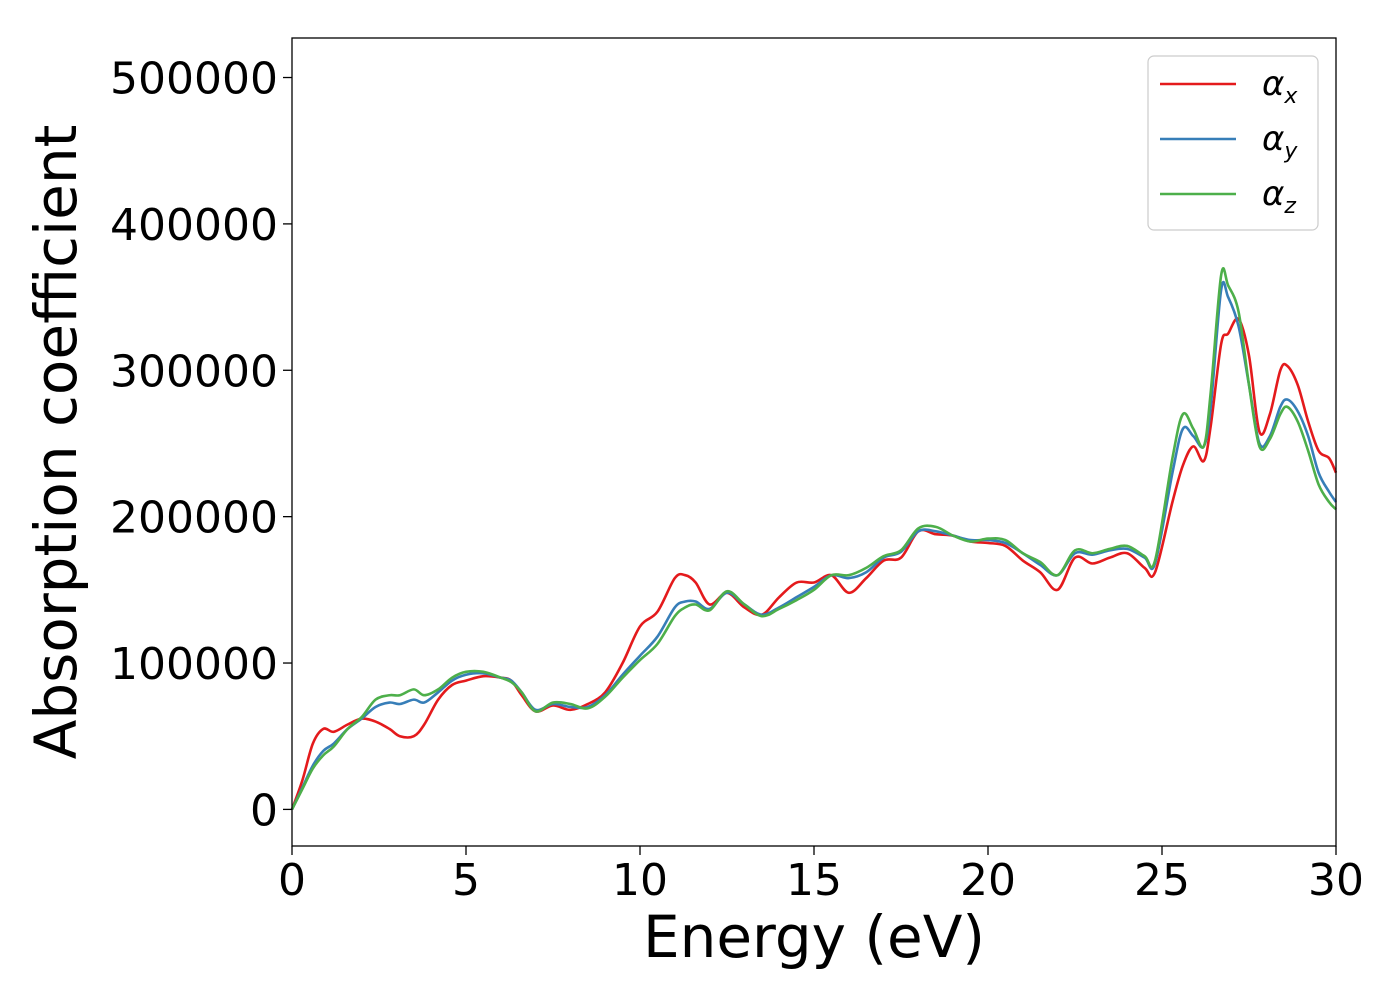  What do you see at coordinates (988, 880) in the screenshot?
I see `x-tick-label: 20` at bounding box center [988, 880].